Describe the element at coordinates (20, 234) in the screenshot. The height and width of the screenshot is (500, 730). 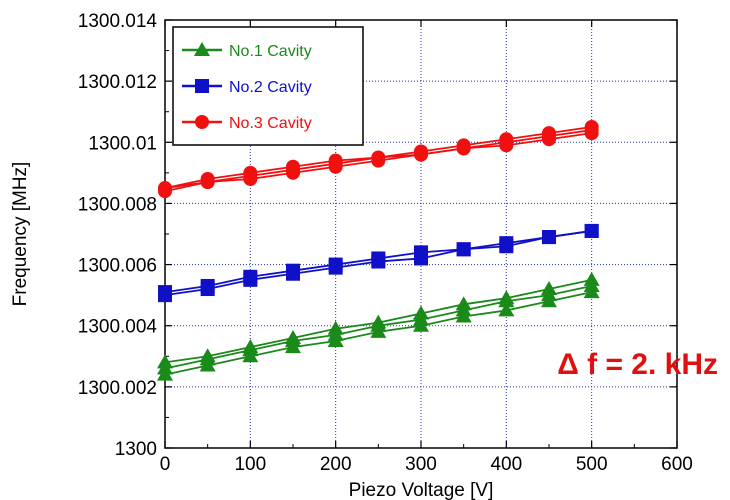
I see `y-axis-title: Frequency [MHz]` at that location.